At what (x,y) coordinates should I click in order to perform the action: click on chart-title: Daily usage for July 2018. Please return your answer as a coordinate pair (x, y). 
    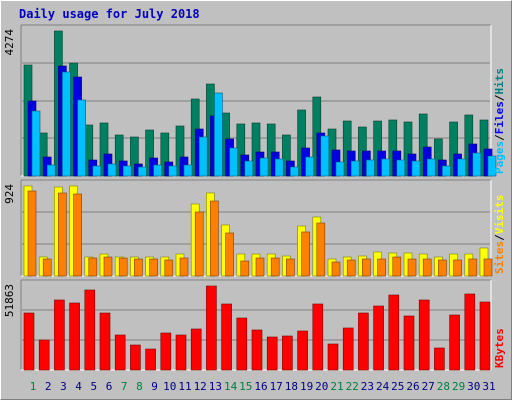
    Looking at the image, I should click on (109, 14).